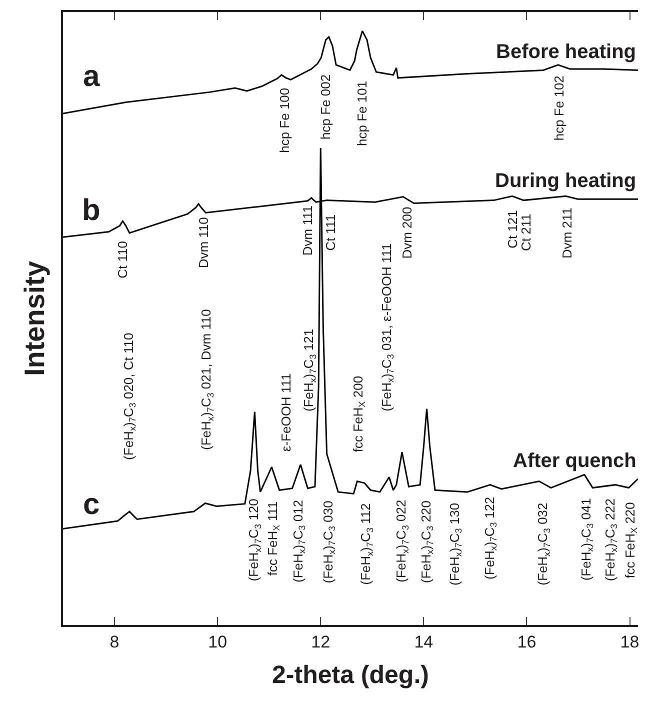  What do you see at coordinates (559, 108) in the screenshot?
I see `annotation: hcp Fe 102` at bounding box center [559, 108].